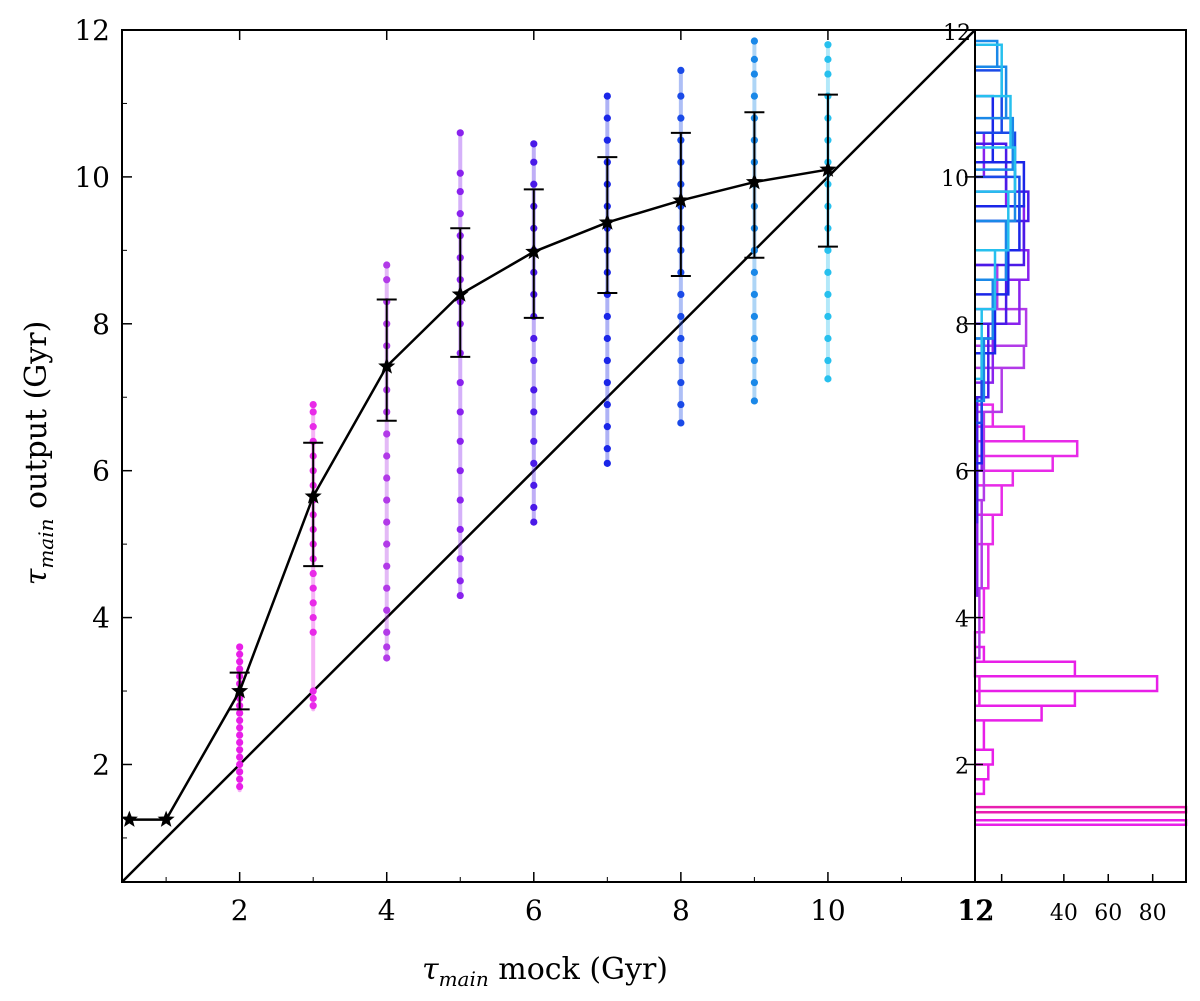  What do you see at coordinates (101, 618) in the screenshot?
I see `y-tick-label: 4` at bounding box center [101, 618].